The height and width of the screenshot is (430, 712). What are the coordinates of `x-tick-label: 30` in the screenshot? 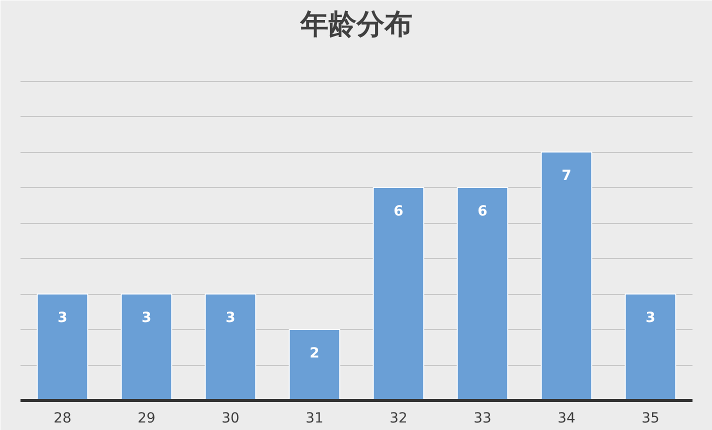 It's located at (231, 418).